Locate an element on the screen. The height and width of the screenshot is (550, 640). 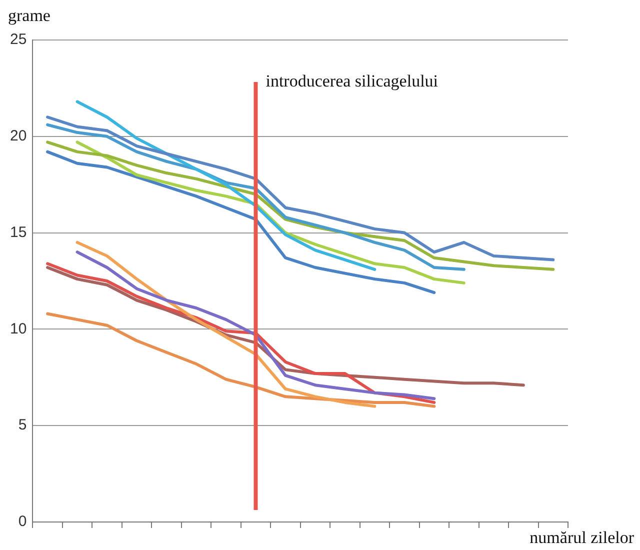
y-tick-label: 0 is located at coordinates (22, 521).